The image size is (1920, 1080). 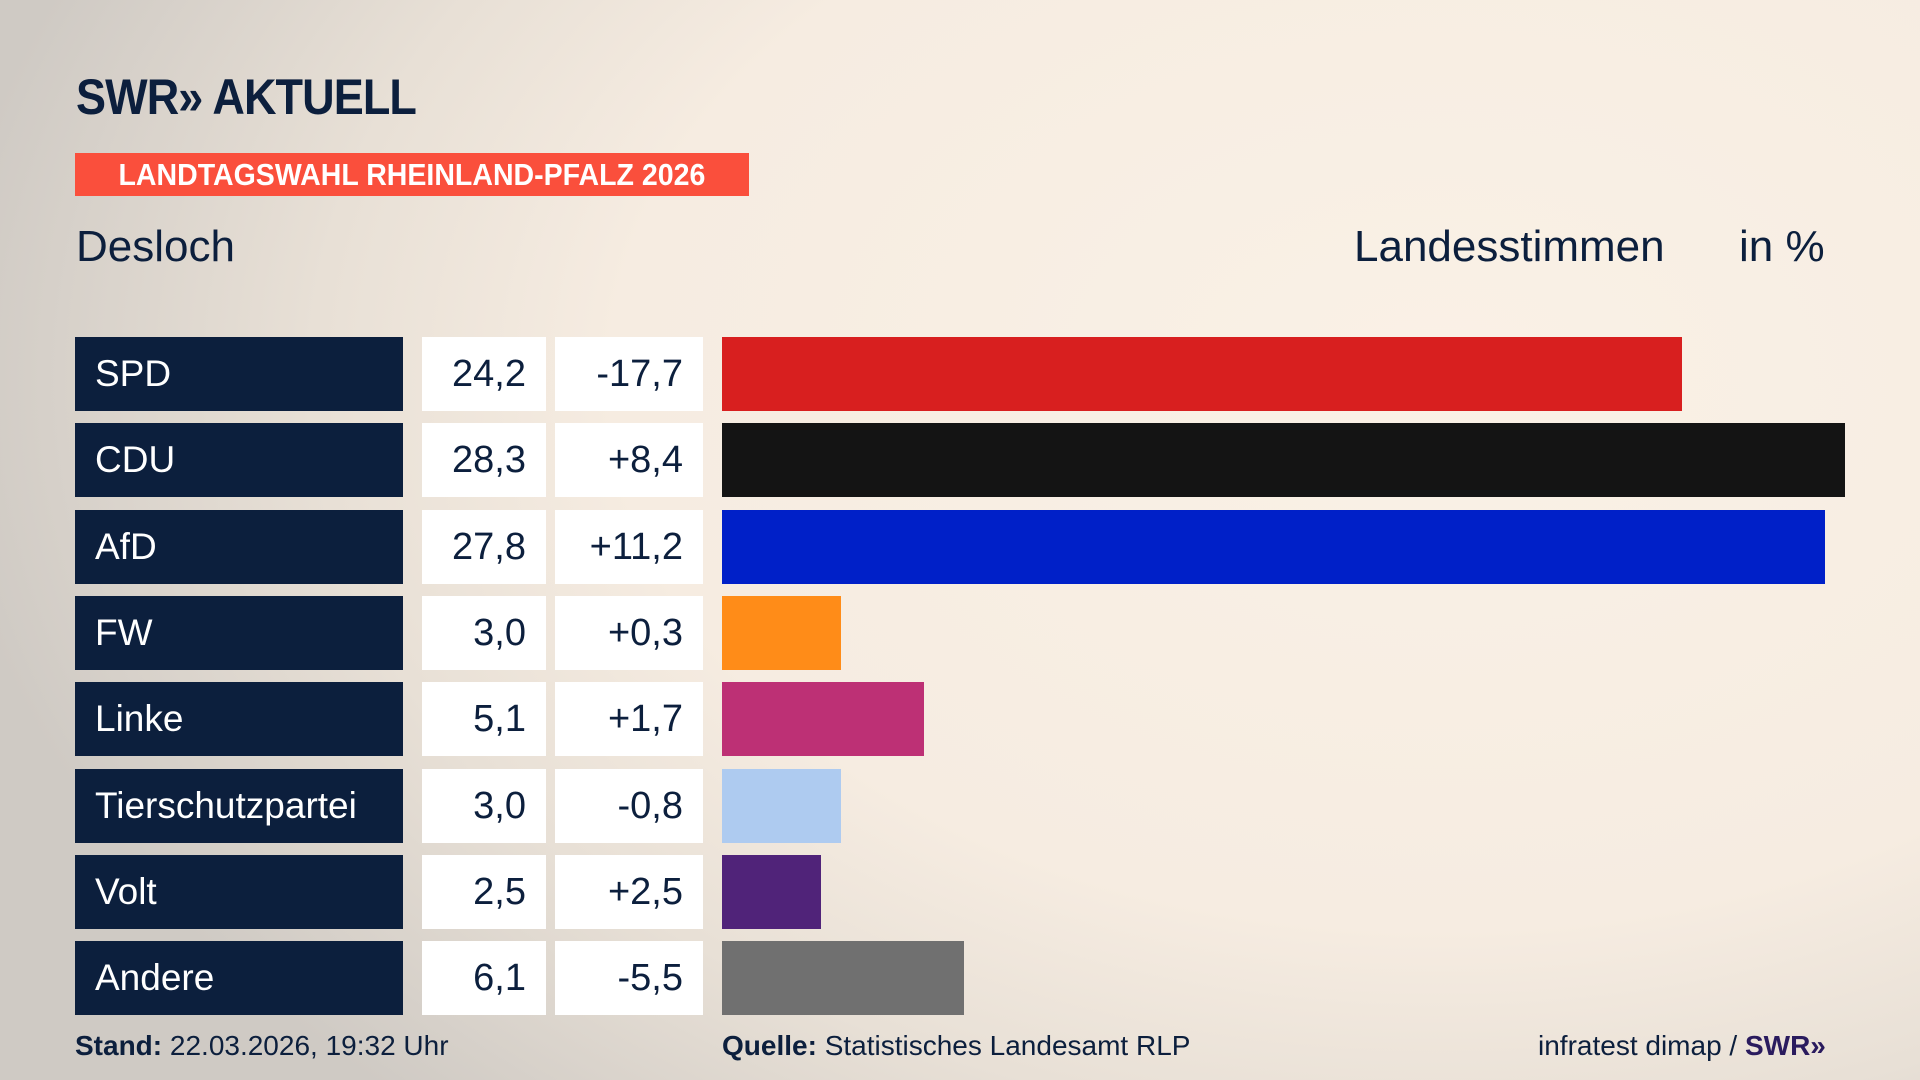 I want to click on party-name: Tierschutzpartei, so click(x=239, y=805).